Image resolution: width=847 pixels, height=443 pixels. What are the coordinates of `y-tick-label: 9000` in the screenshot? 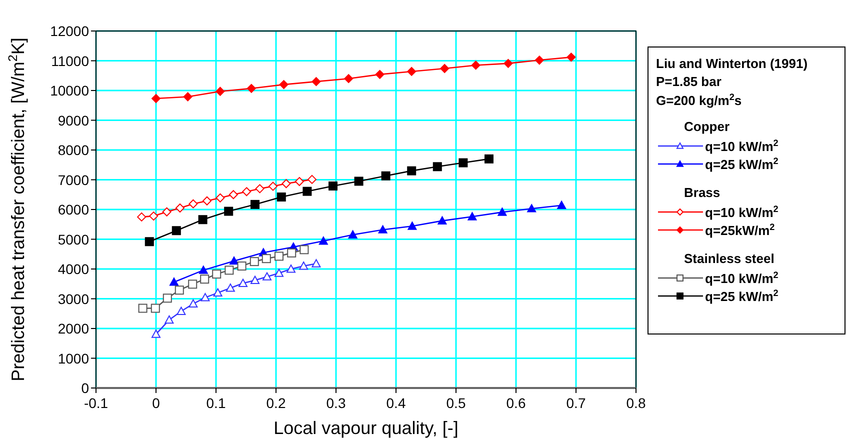 It's located at (74, 120).